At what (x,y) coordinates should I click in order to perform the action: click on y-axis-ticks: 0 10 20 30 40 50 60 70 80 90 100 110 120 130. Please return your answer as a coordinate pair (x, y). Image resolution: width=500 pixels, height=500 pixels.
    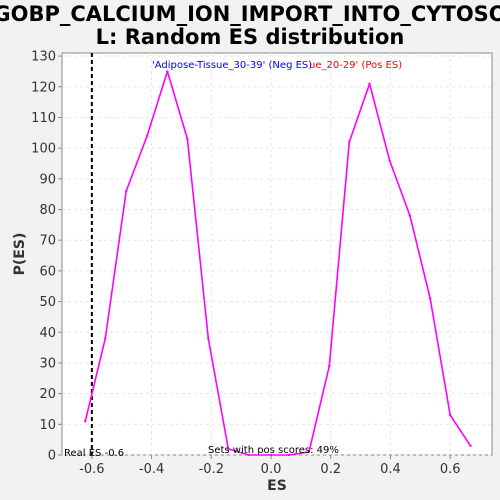
    Looking at the image, I should click on (46, 257).